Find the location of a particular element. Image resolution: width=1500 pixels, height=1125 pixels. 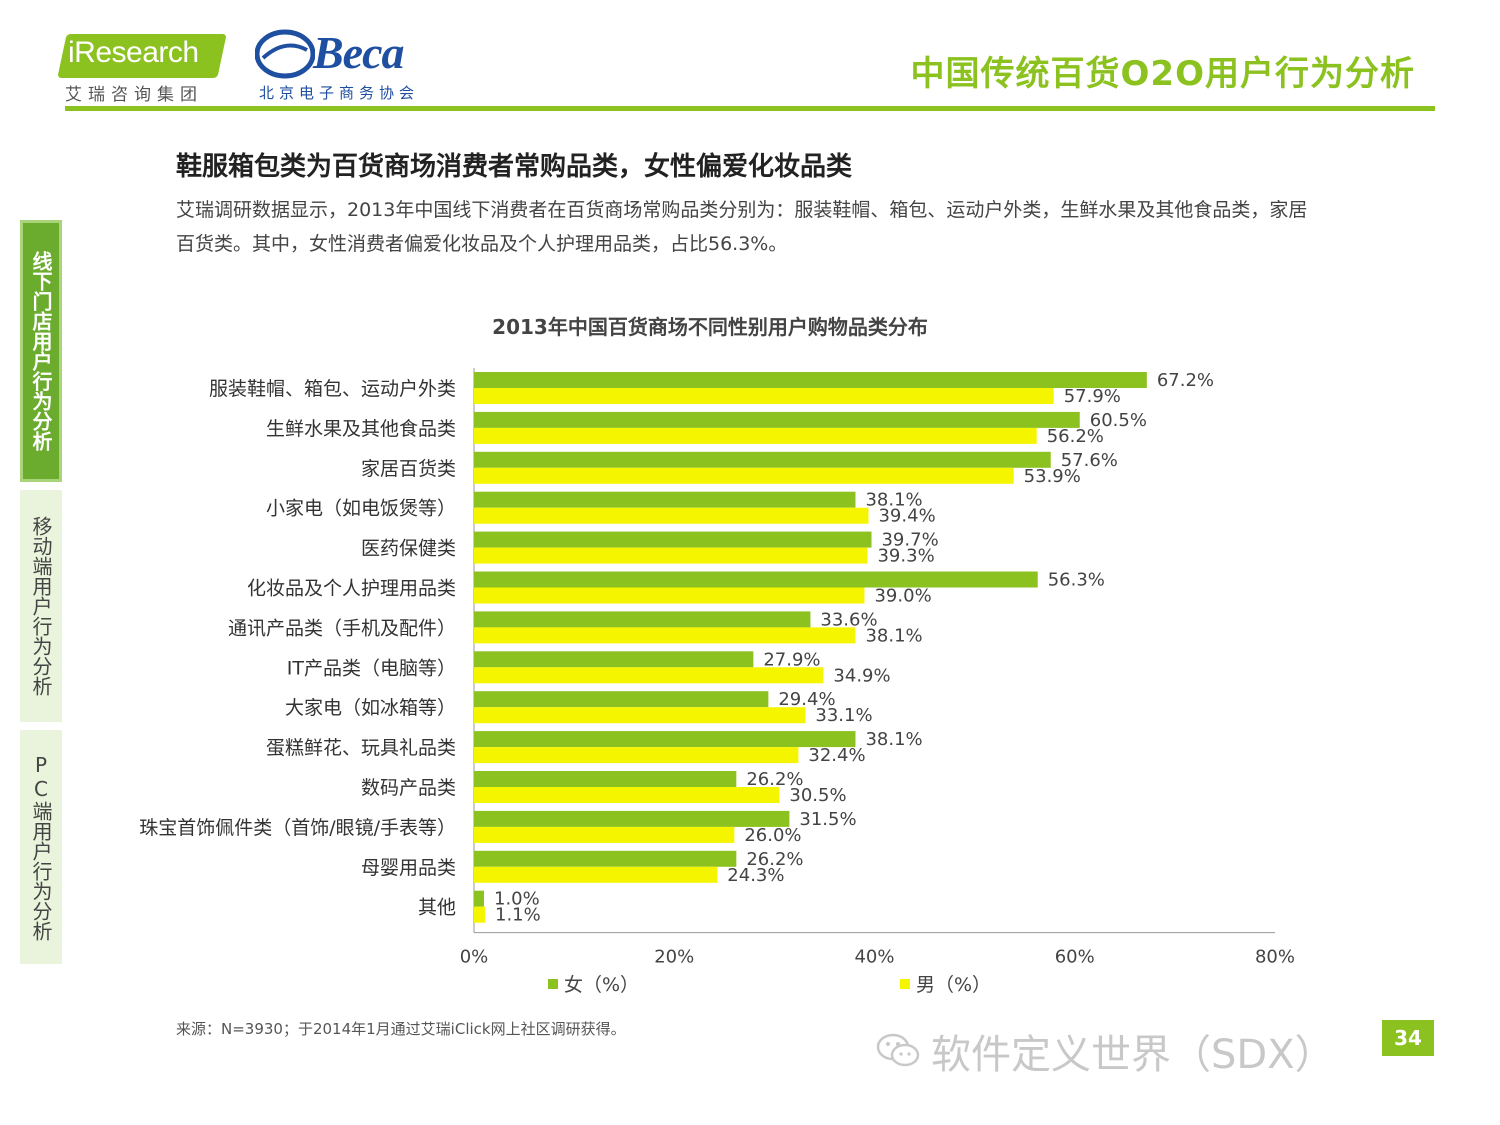

chart-legend: 女（%） 男（%） is located at coordinates (798, 984).